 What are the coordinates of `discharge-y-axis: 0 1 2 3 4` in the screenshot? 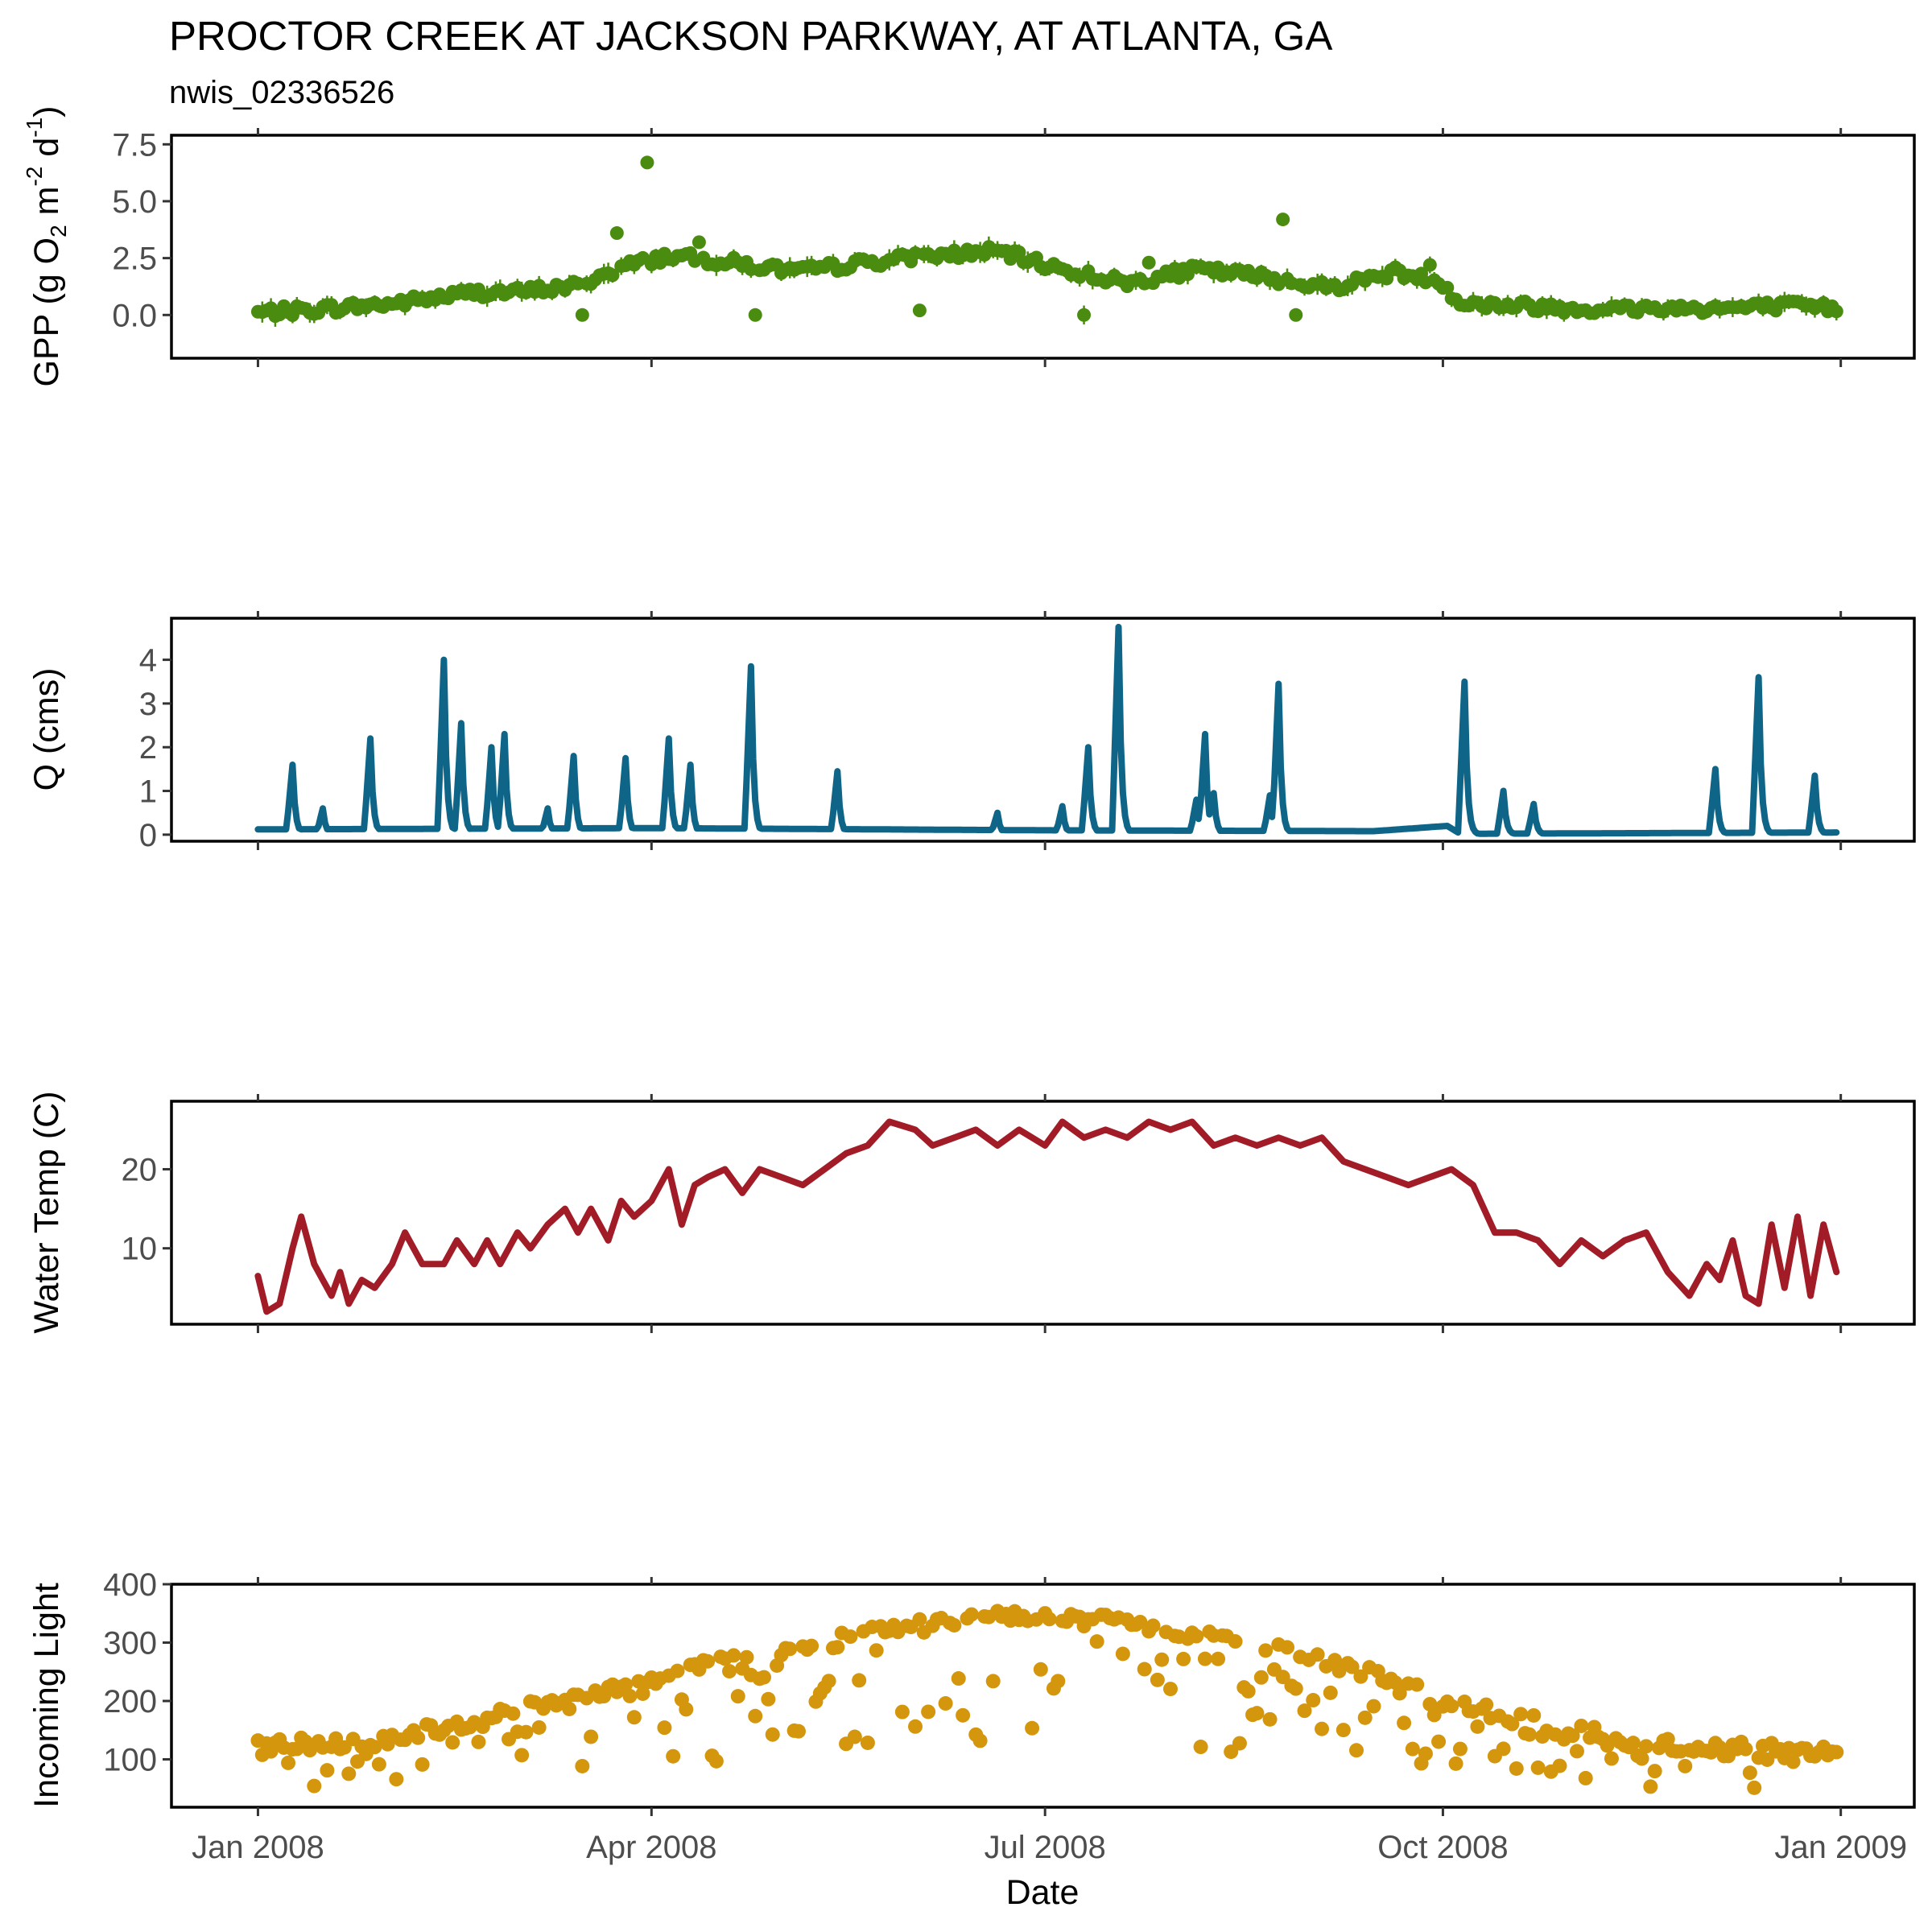 It's located at (155, 748).